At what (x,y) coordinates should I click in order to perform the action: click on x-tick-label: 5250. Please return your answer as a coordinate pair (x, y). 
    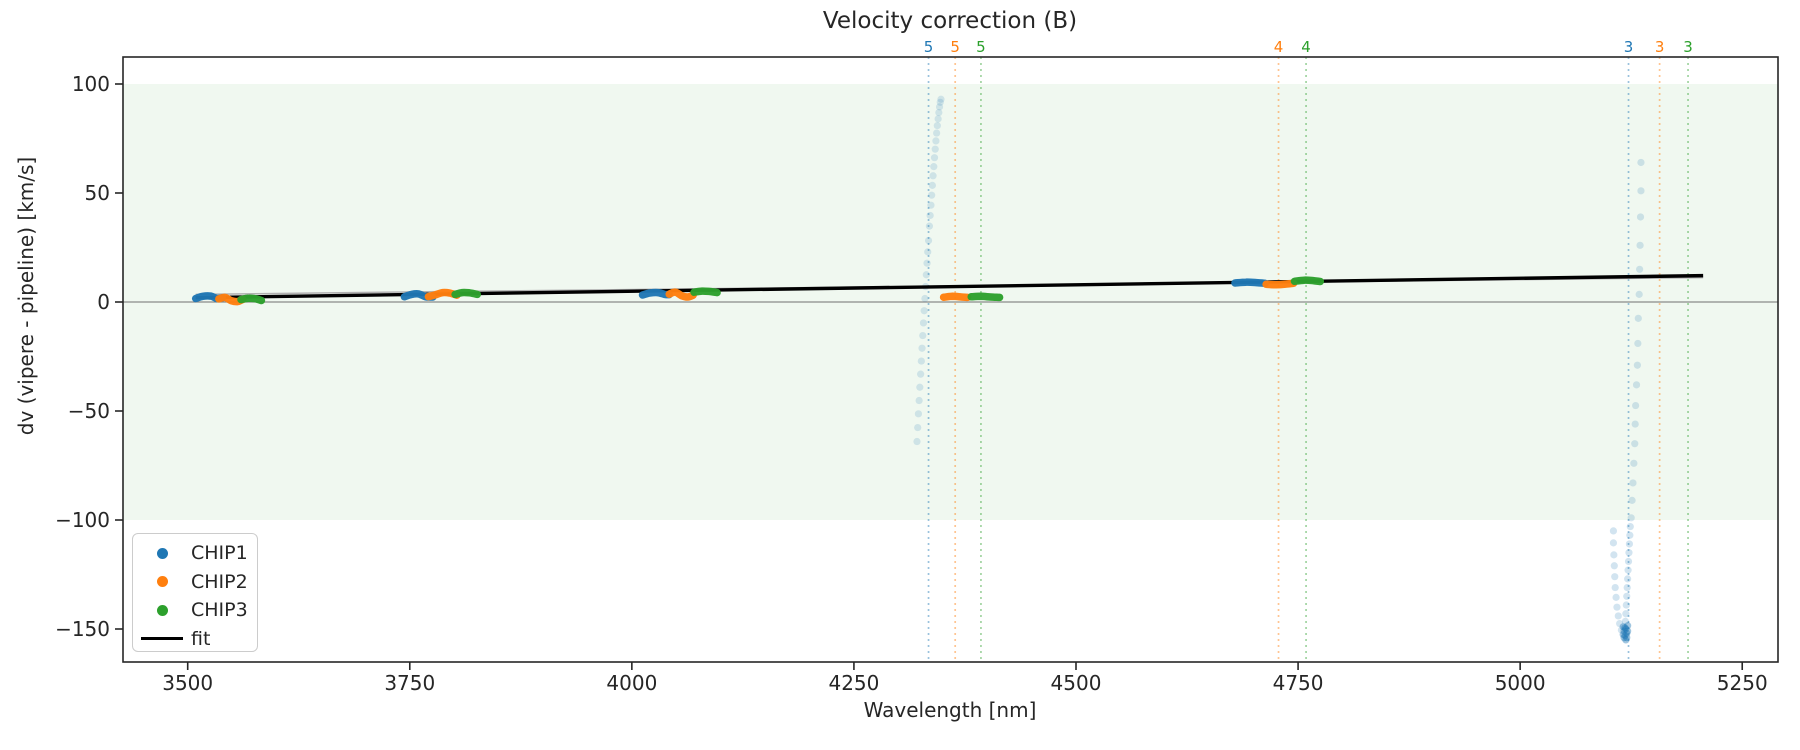
    Looking at the image, I should click on (1742, 683).